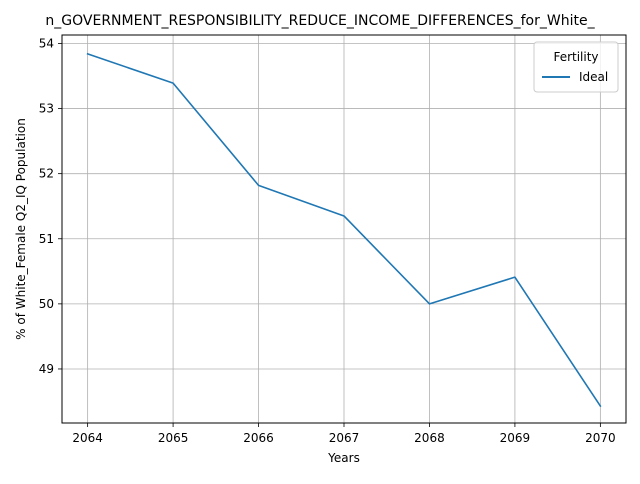 Image resolution: width=640 pixels, height=484 pixels. What do you see at coordinates (515, 438) in the screenshot?
I see `x-tick-label: 2069` at bounding box center [515, 438].